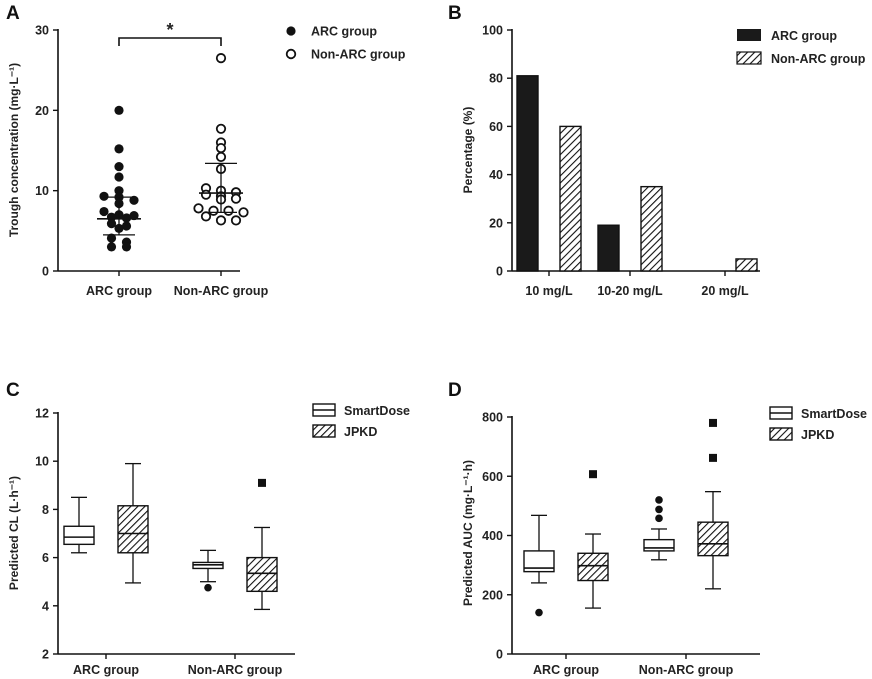 The width and height of the screenshot is (872, 679). What do you see at coordinates (345, 43) in the screenshot?
I see `panel-a-legend: ARC group Non-ARC group` at bounding box center [345, 43].